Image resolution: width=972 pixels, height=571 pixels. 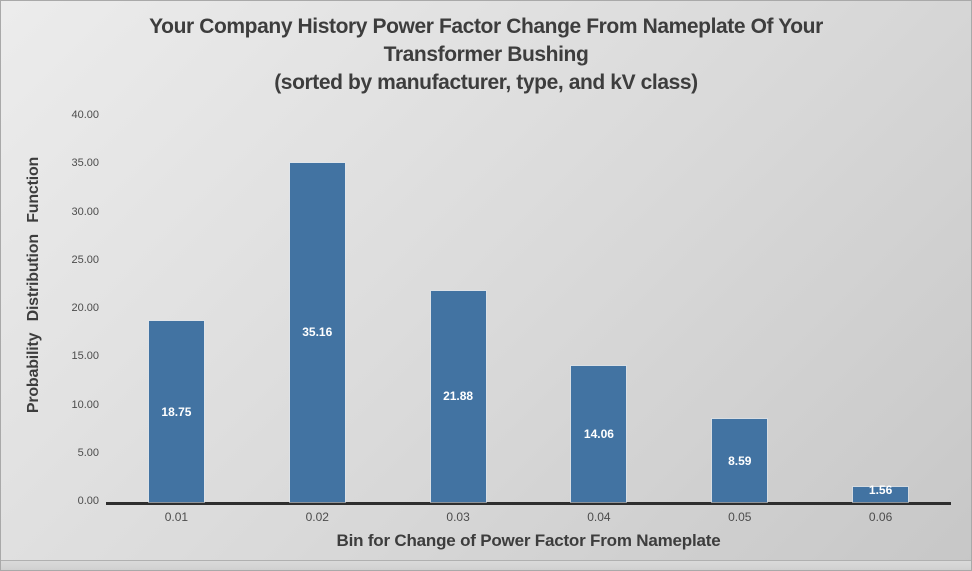 I want to click on bar-0.05: 8.59, so click(x=740, y=460).